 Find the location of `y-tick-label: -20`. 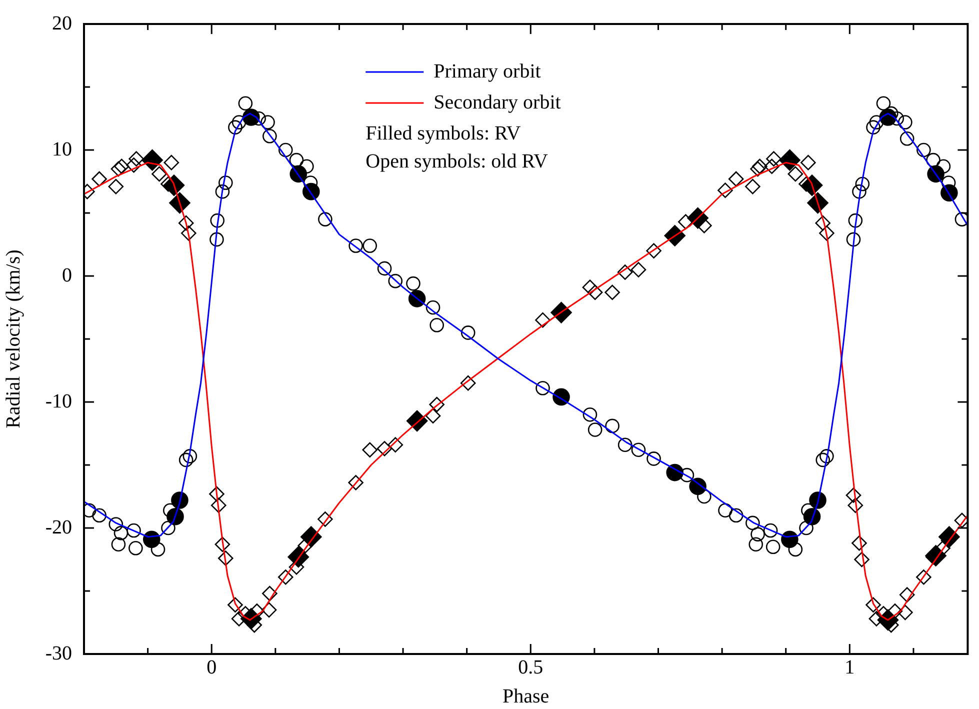

y-tick-label: -20 is located at coordinates (58, 527).